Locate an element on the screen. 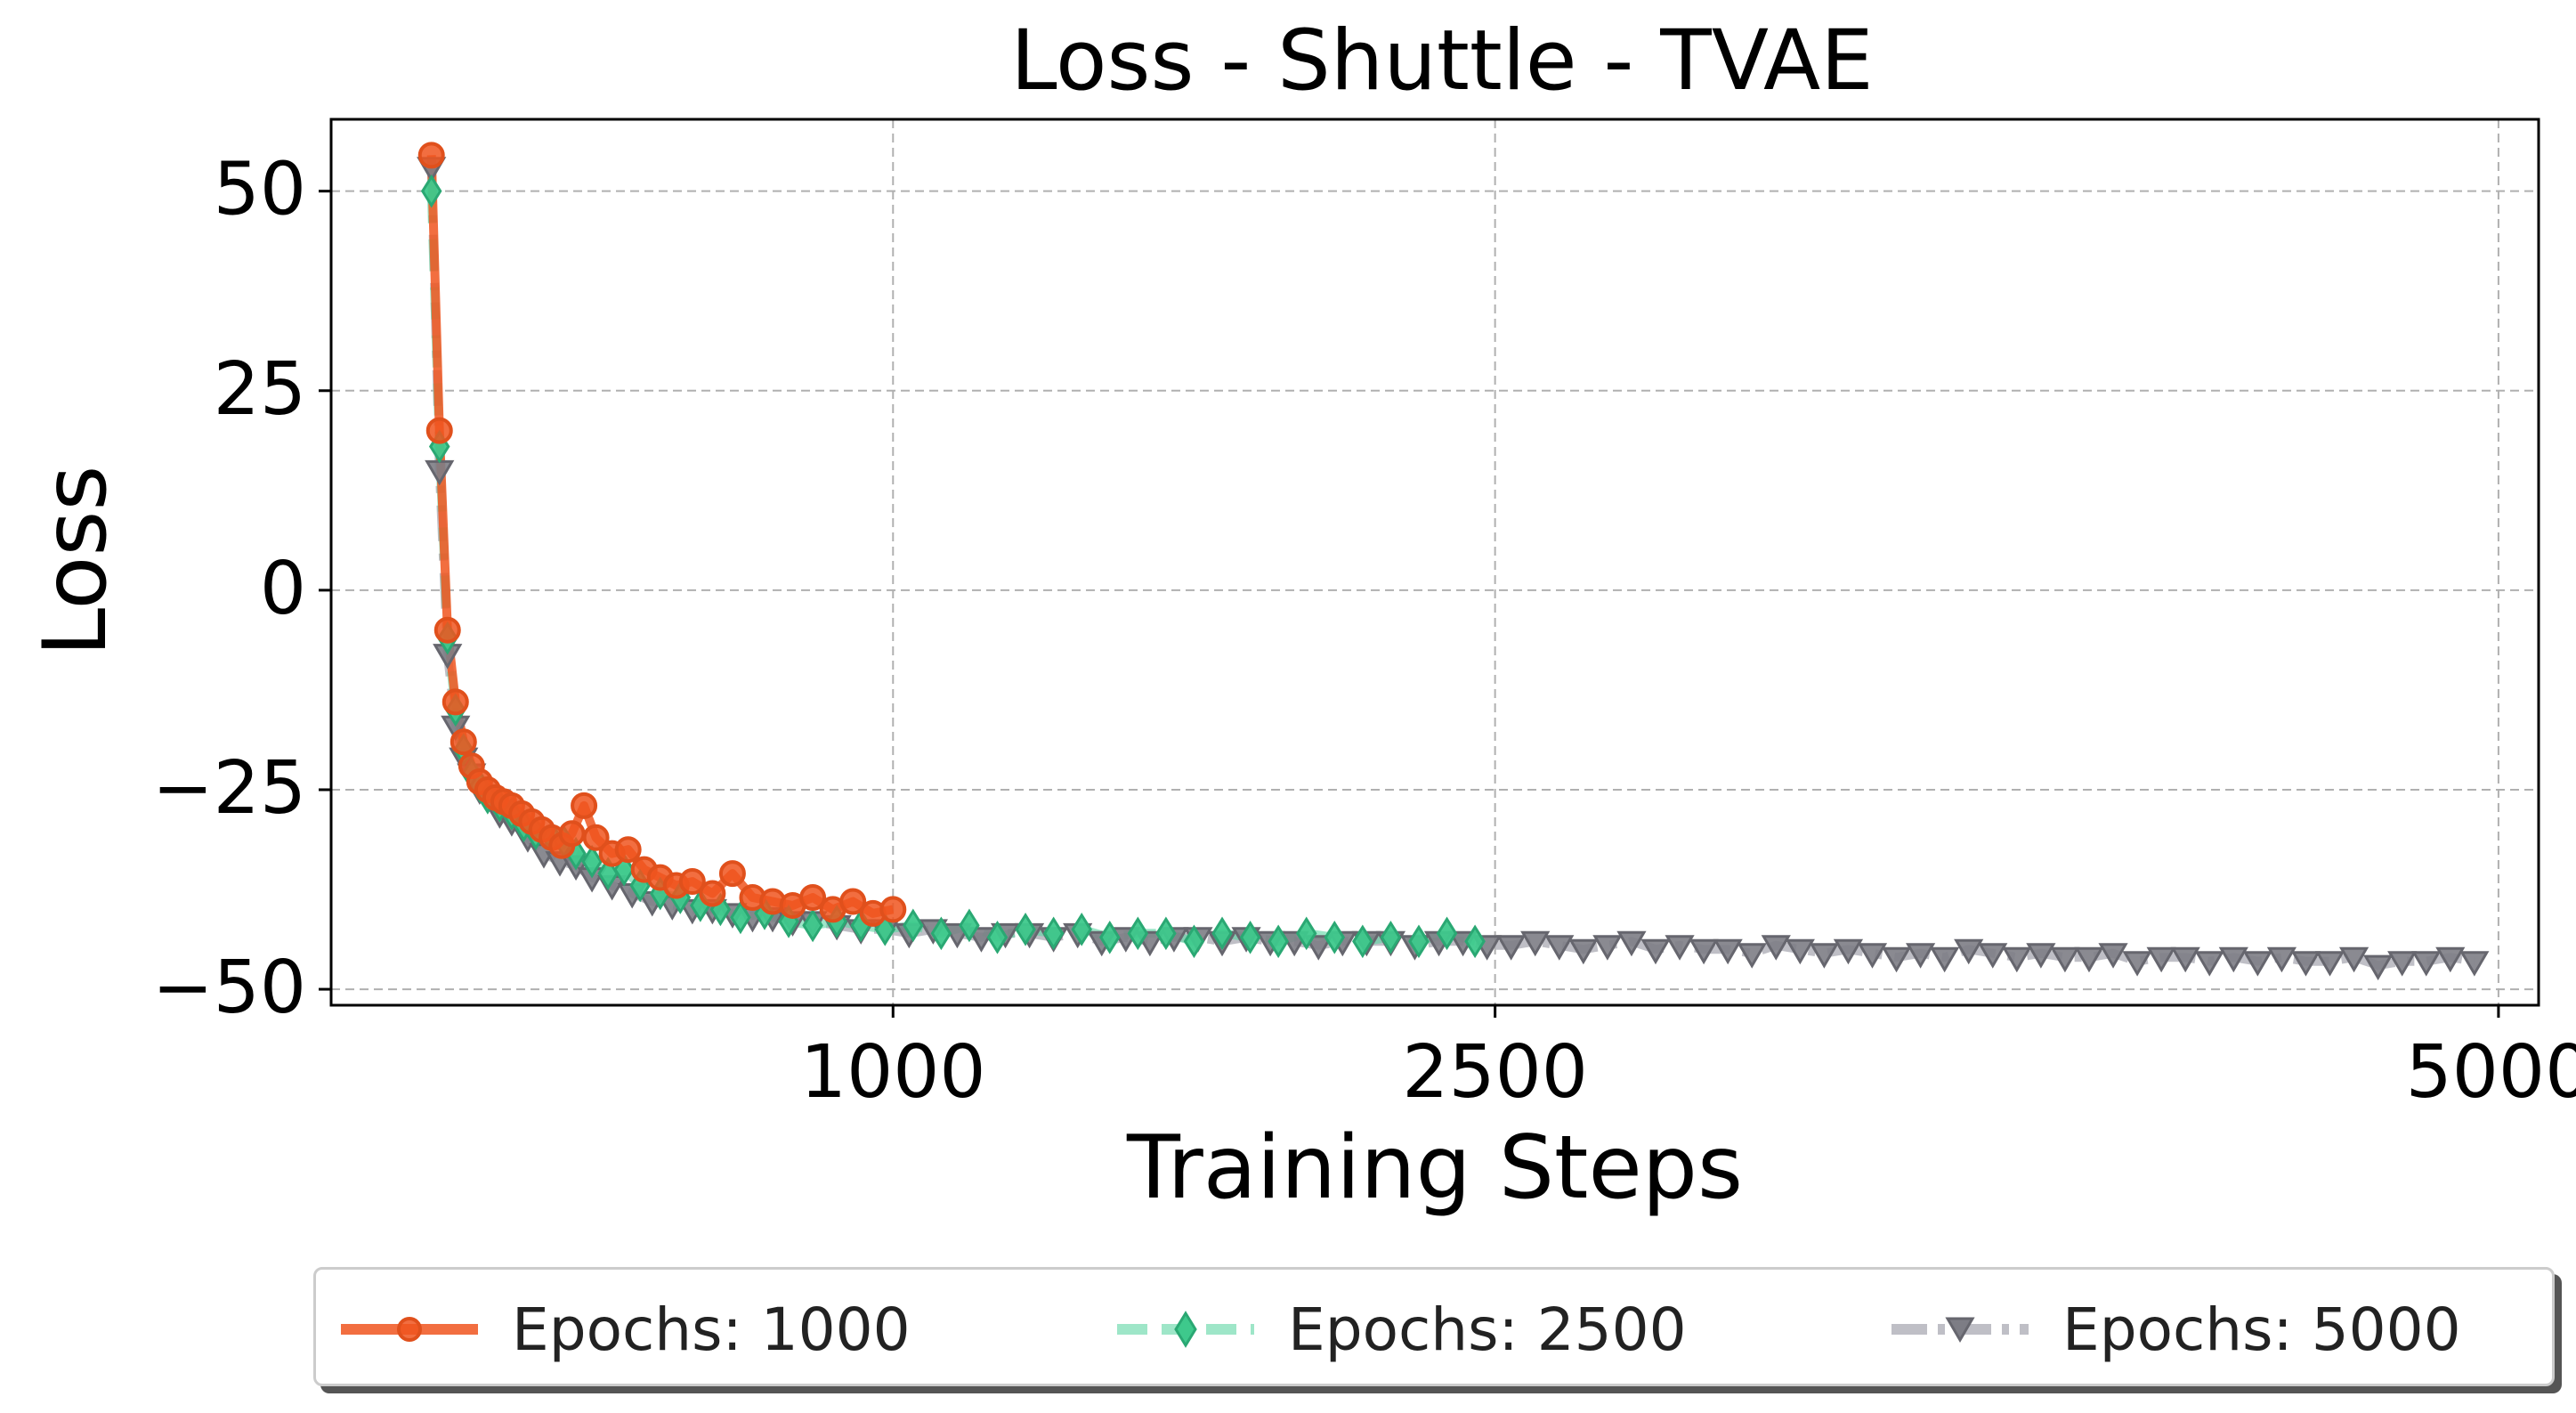 The image size is (2576, 1413). x-tick-label: 1000 is located at coordinates (893, 1072).